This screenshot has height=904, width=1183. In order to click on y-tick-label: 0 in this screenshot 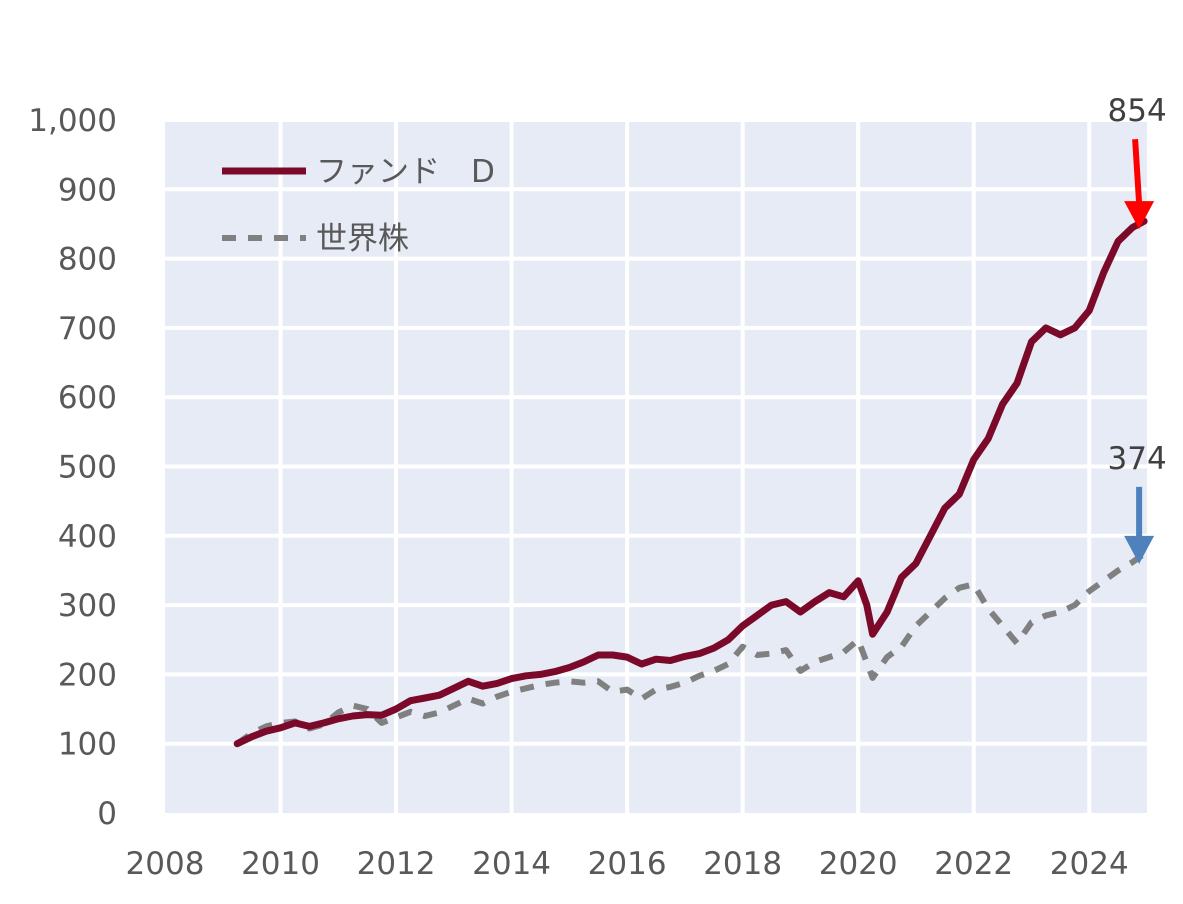, I will do `click(107, 814)`.